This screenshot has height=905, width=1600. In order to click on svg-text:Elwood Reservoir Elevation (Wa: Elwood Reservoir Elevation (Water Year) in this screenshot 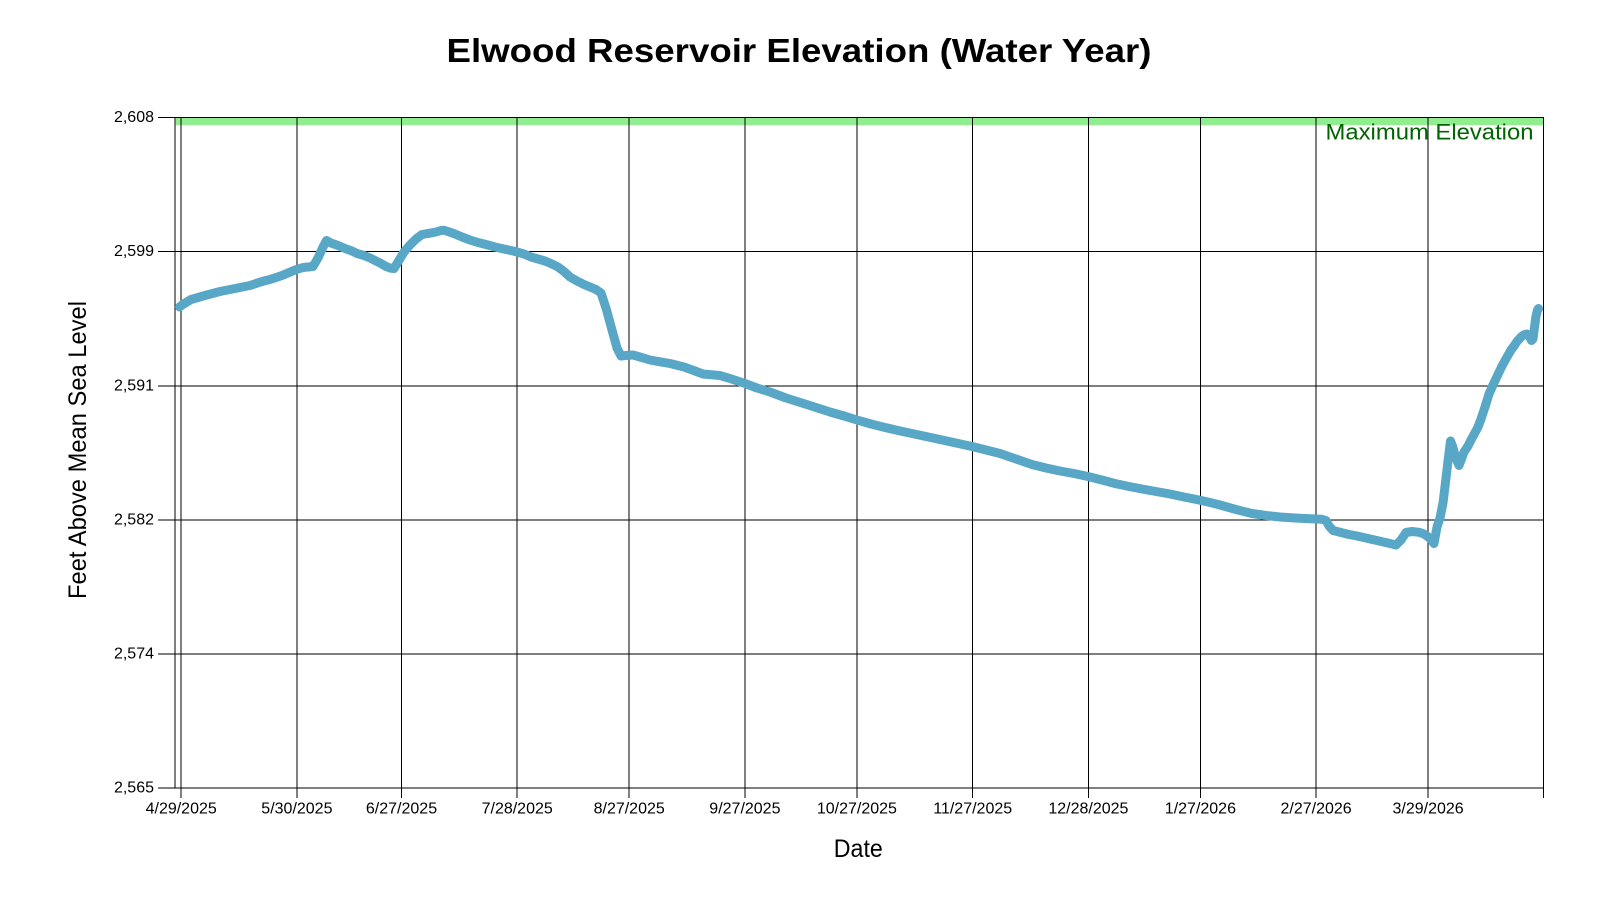, I will do `click(799, 50)`.